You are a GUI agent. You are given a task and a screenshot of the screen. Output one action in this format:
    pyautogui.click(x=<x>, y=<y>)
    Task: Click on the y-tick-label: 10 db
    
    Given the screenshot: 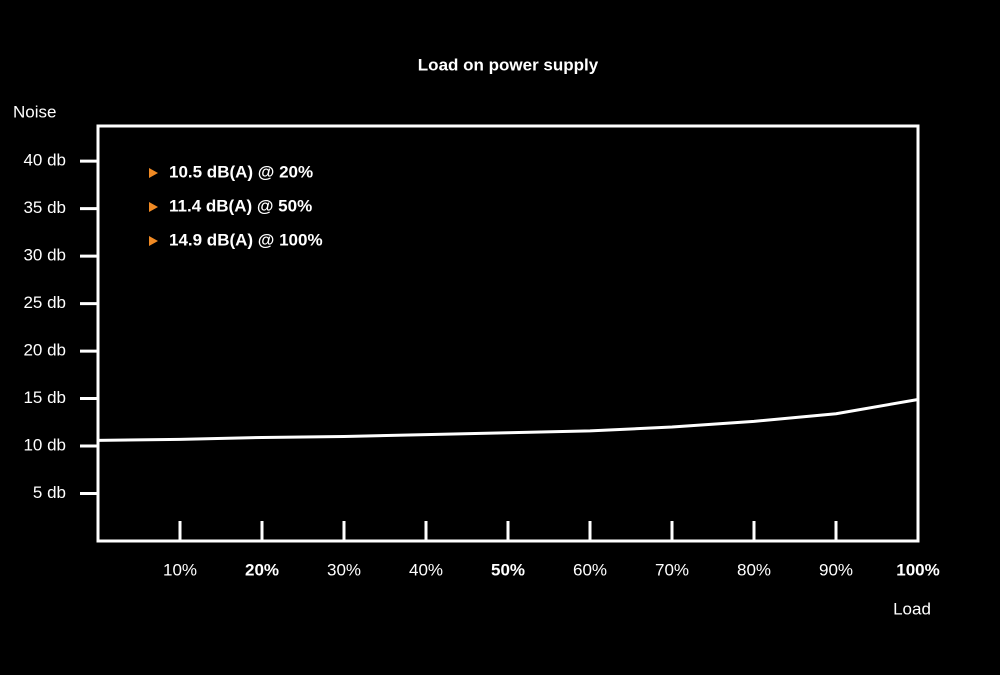 What is the action you would take?
    pyautogui.click(x=44, y=445)
    